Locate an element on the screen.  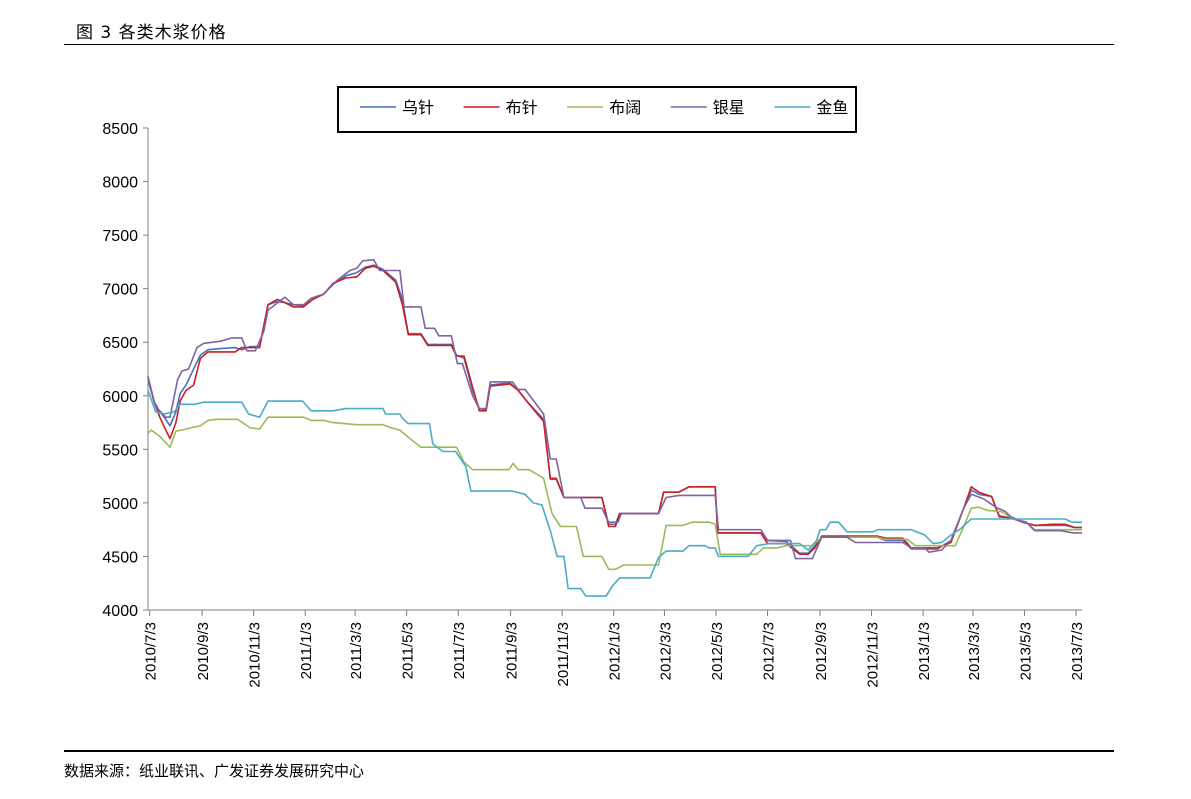
y-tick-label: 7000 is located at coordinates (120, 290).